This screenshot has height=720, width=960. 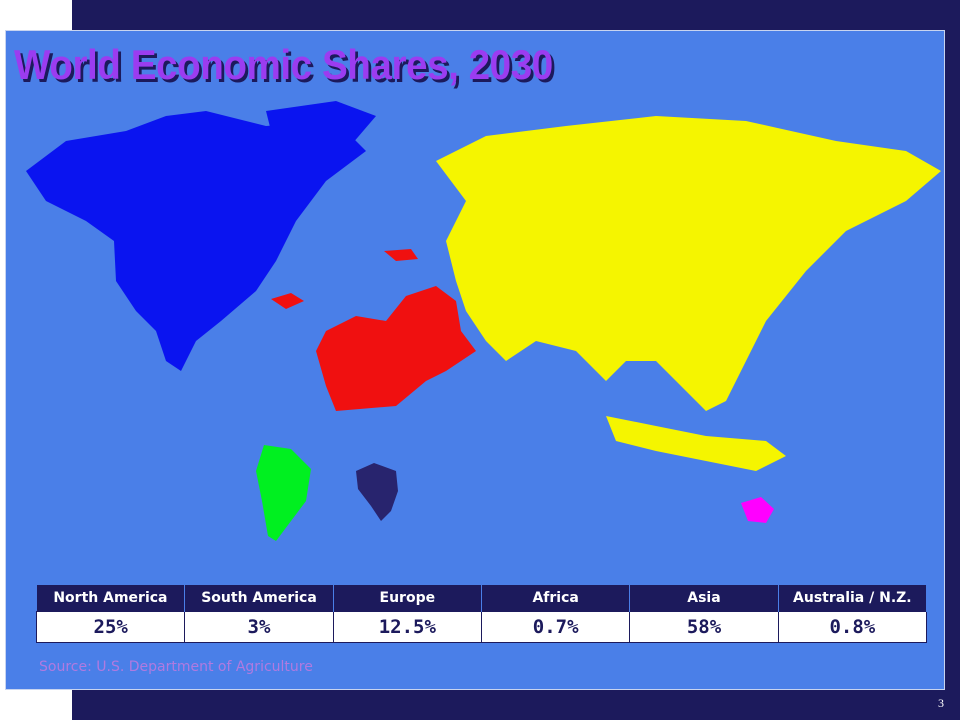 I want to click on europe, so click(x=396, y=348).